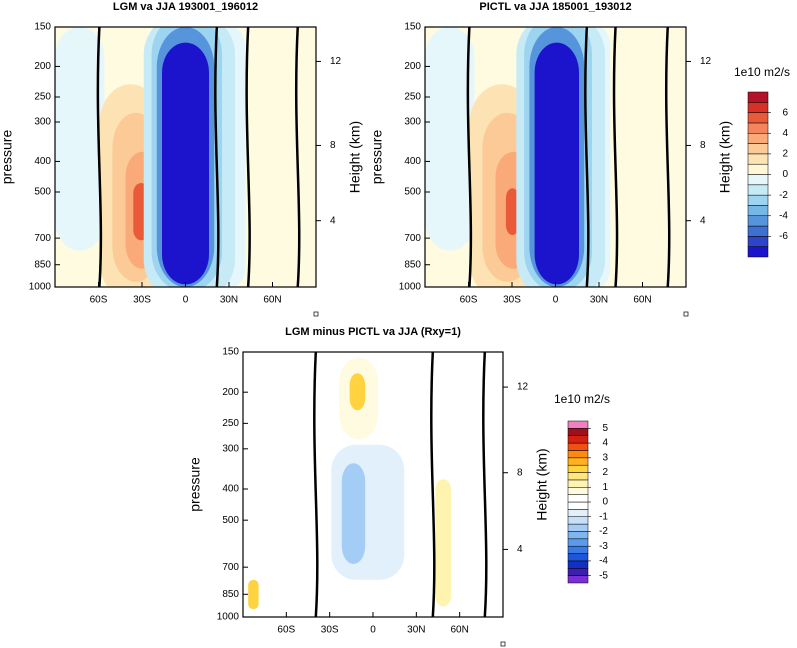  I want to click on y-tick-label: 300, so click(42, 122).